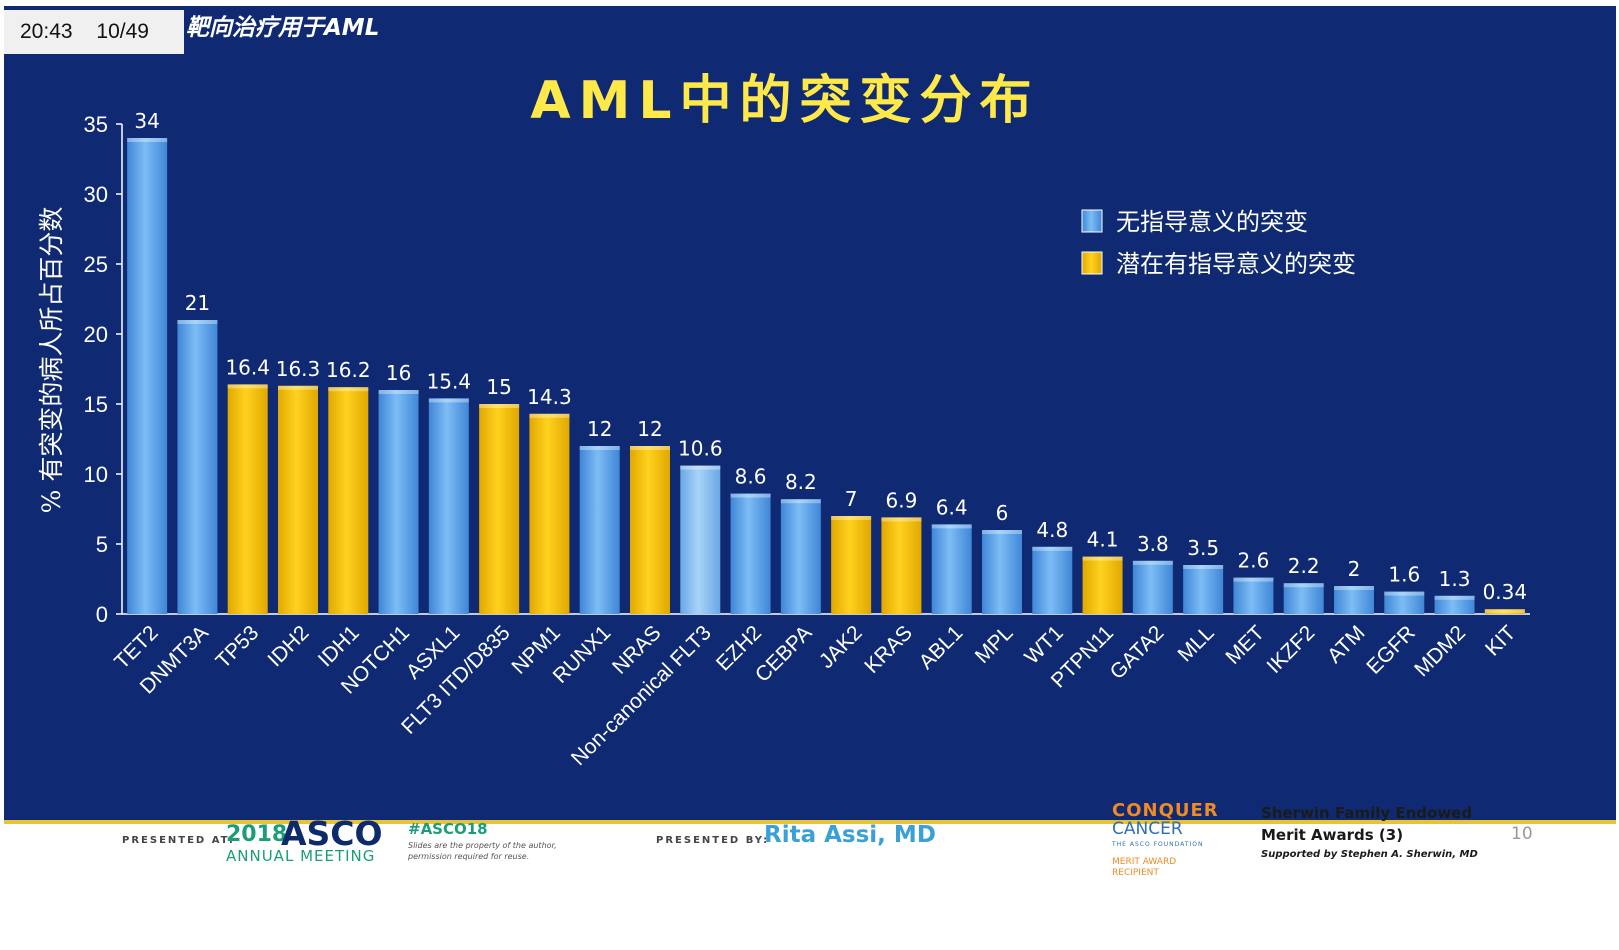 The height and width of the screenshot is (950, 1619). Describe the element at coordinates (1304, 566) in the screenshot. I see `value-label: 2.2` at that location.